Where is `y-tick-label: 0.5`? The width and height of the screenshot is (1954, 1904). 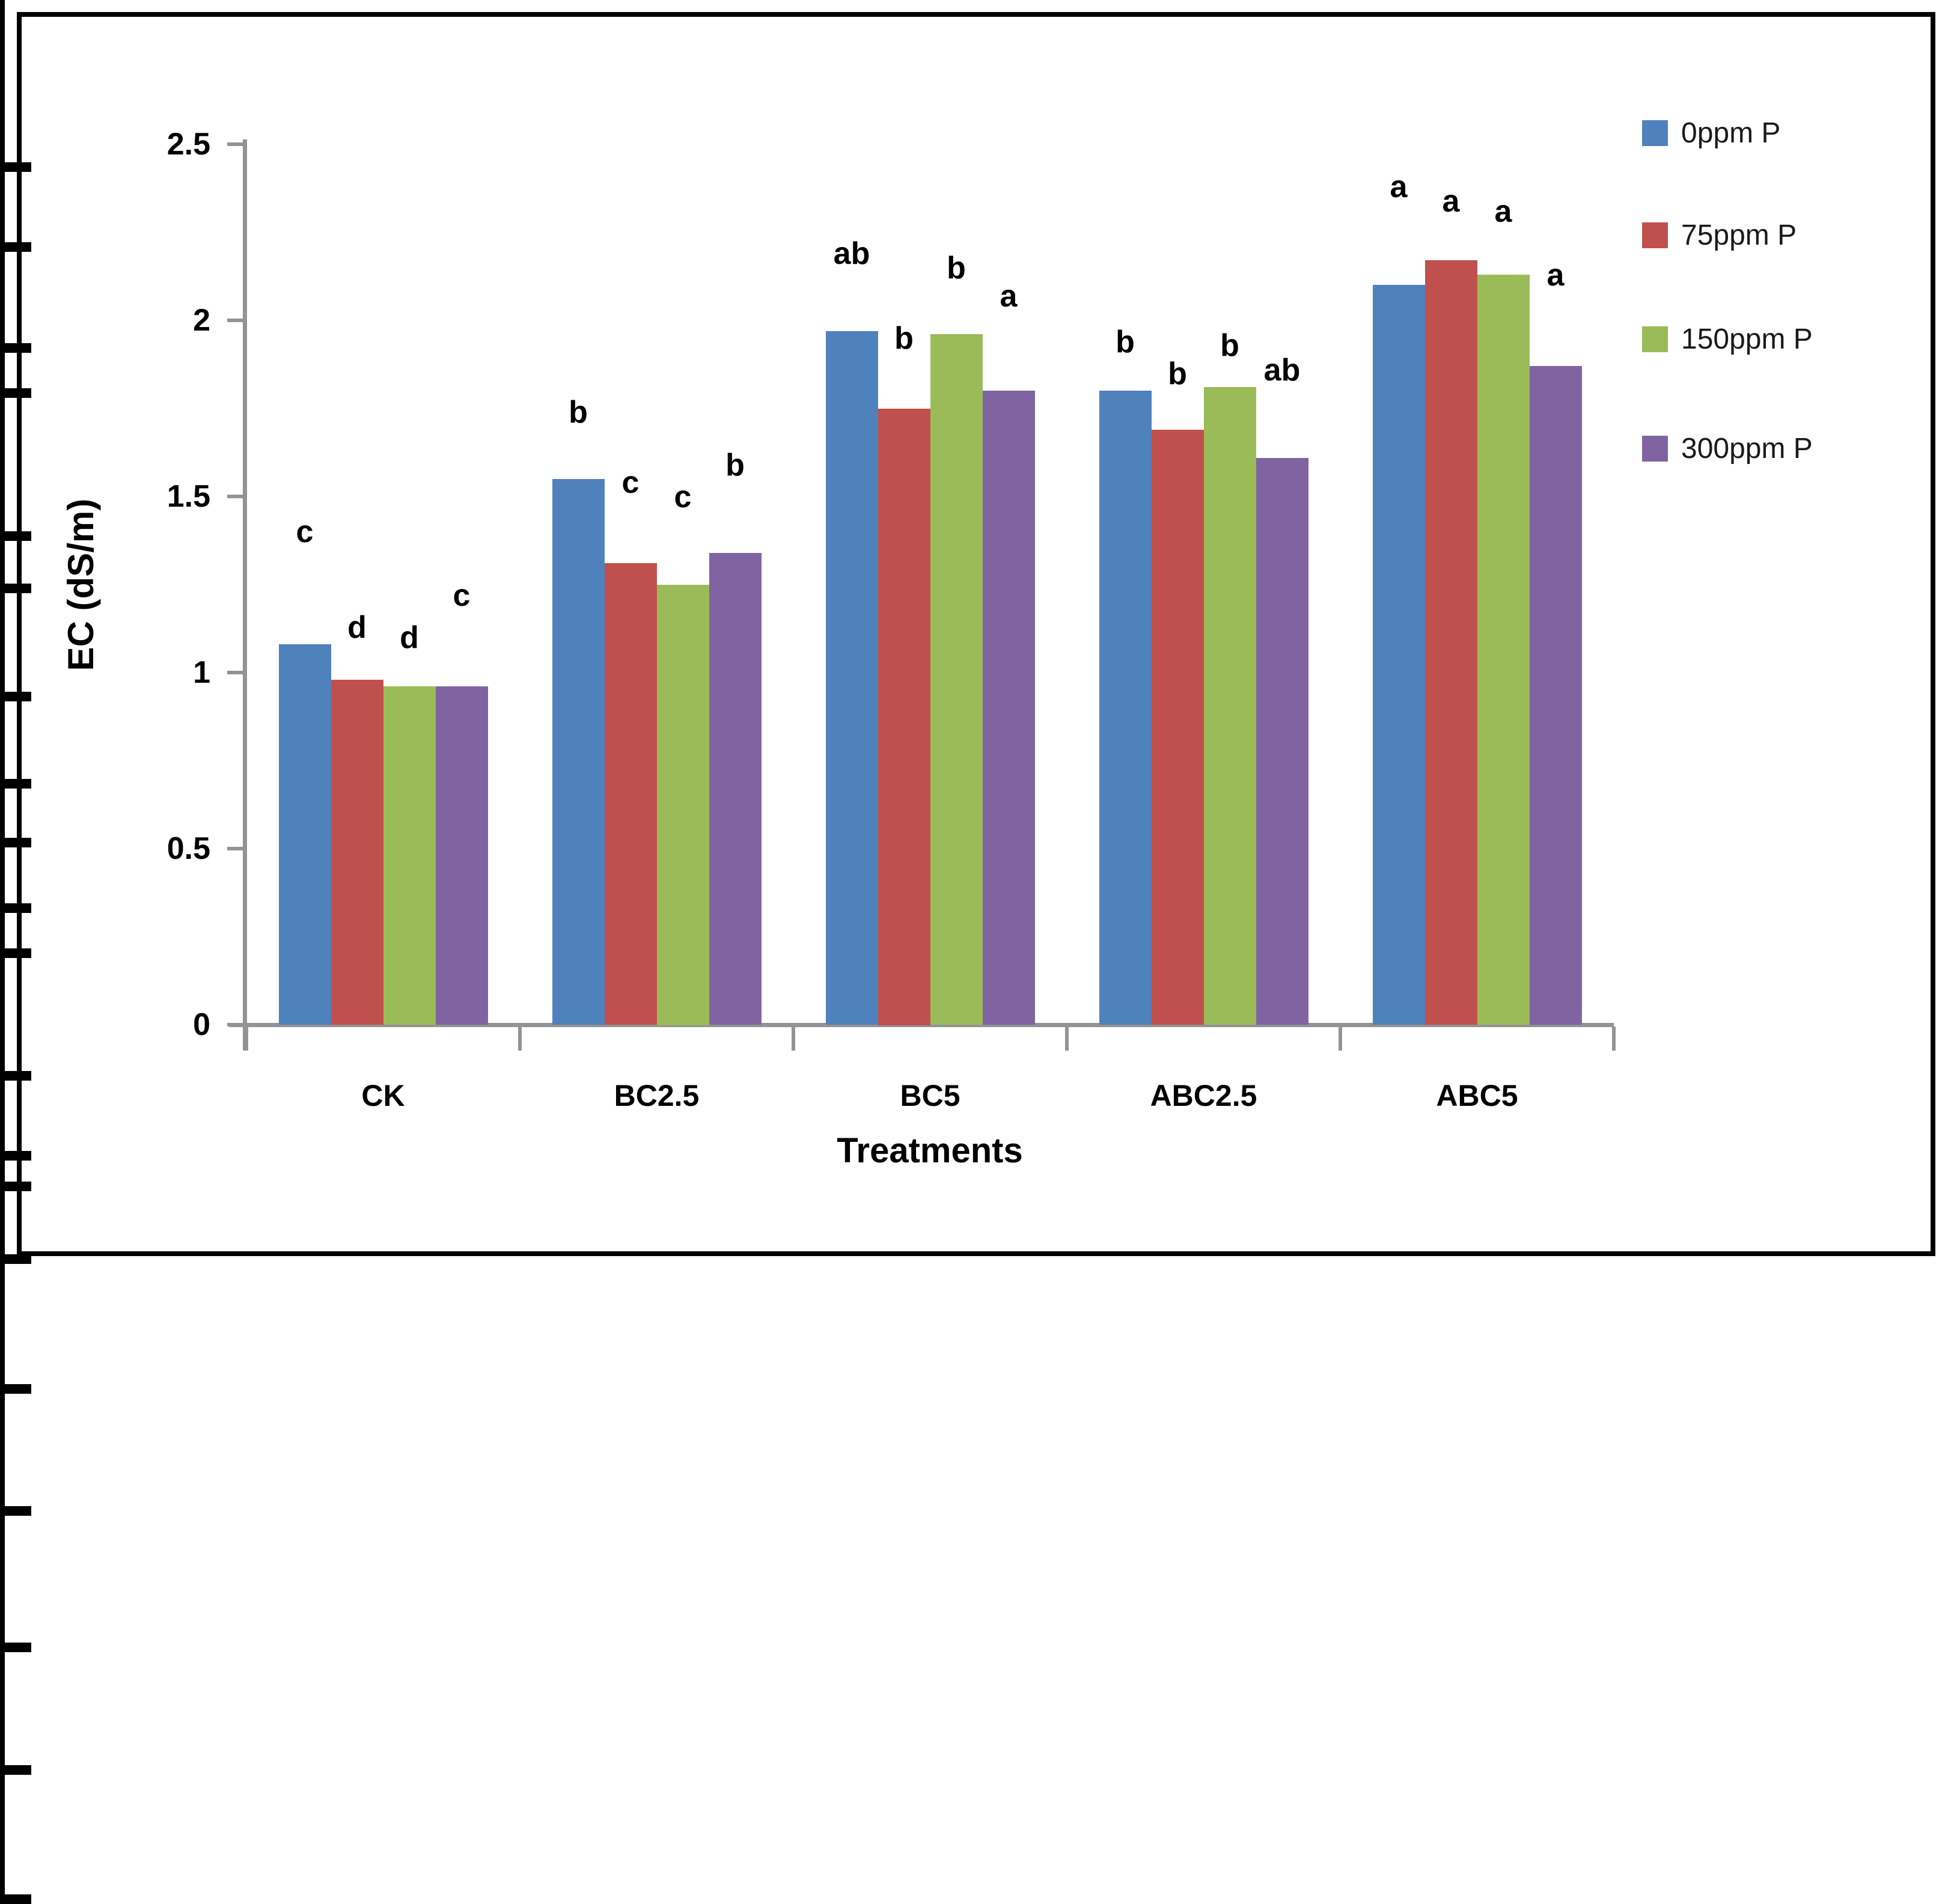 y-tick-label: 0.5 is located at coordinates (188, 848).